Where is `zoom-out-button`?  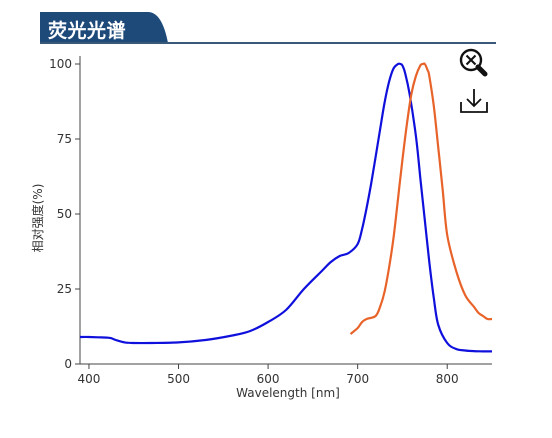 zoom-out-button is located at coordinates (474, 64).